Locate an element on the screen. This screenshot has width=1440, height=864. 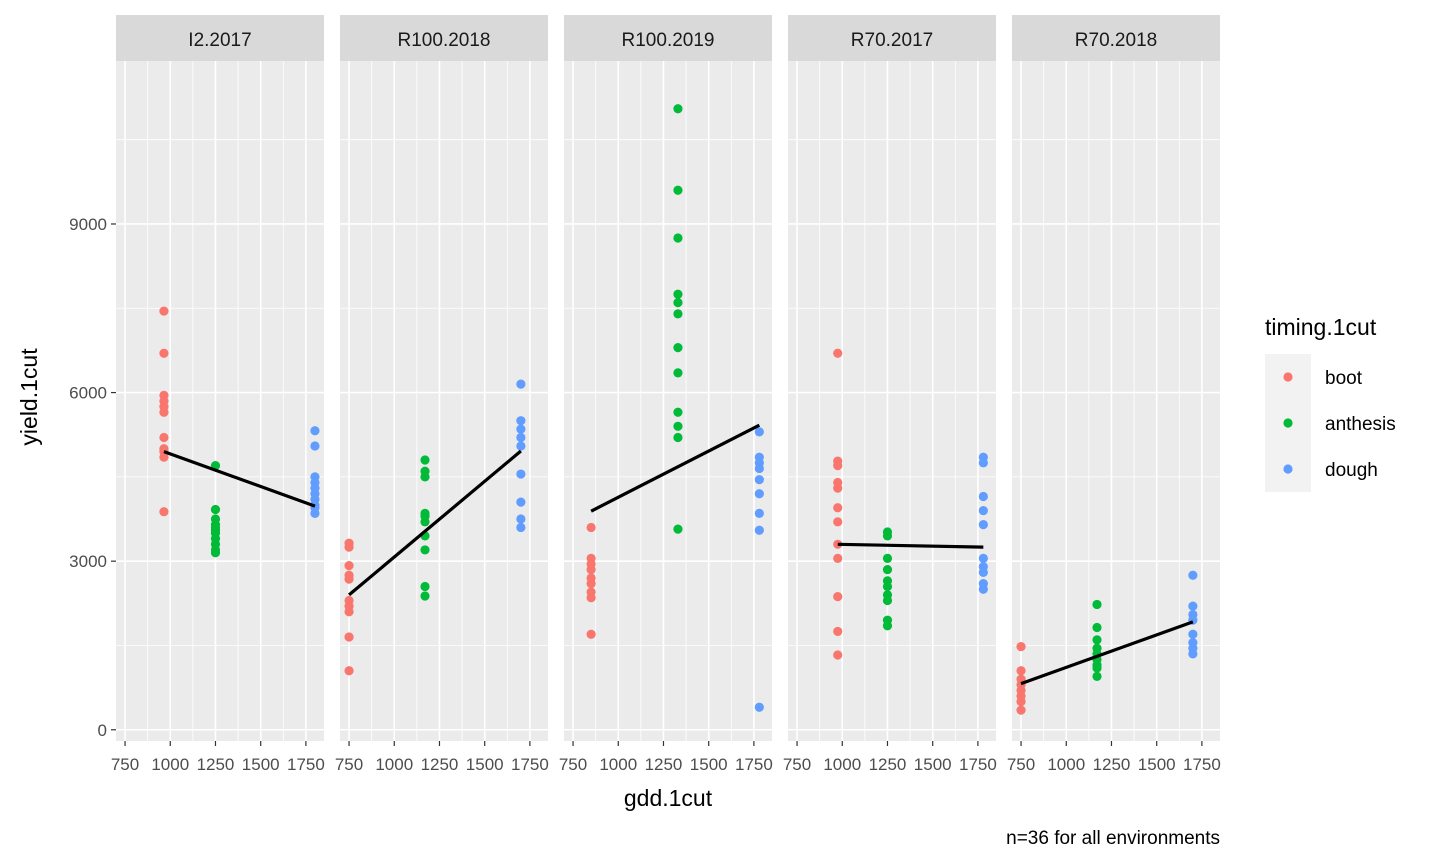
facet-strip-label: R100.2018 is located at coordinates (444, 40).